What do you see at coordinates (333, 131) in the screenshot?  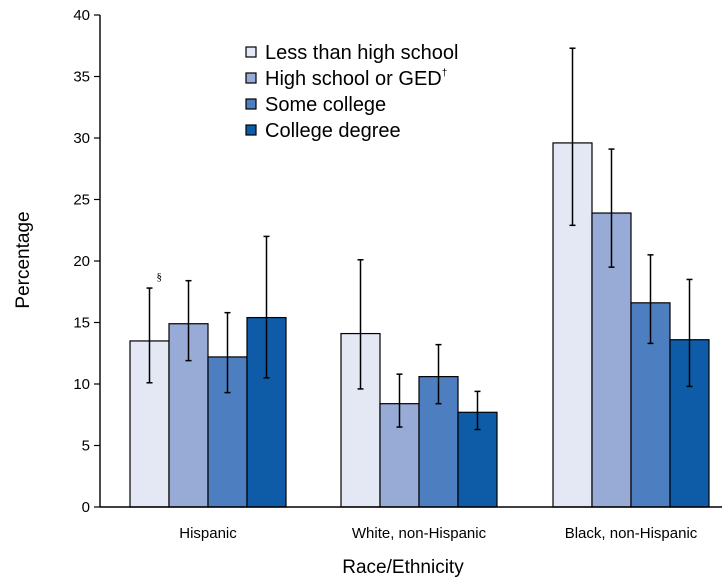 I see `legend-label: College degree` at bounding box center [333, 131].